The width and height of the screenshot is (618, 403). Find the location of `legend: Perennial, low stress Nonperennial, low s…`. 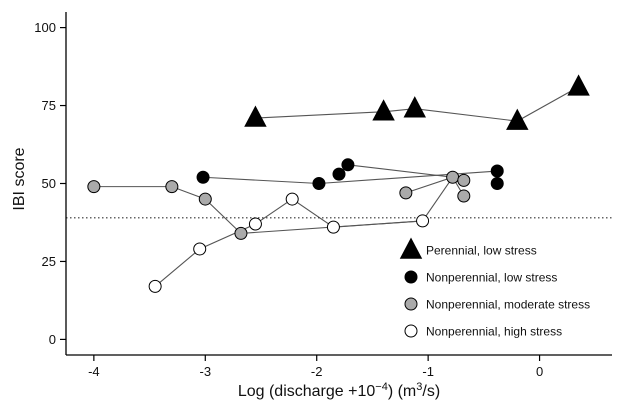

legend: Perennial, low stress Nonperennial, low s… is located at coordinates (494, 288).